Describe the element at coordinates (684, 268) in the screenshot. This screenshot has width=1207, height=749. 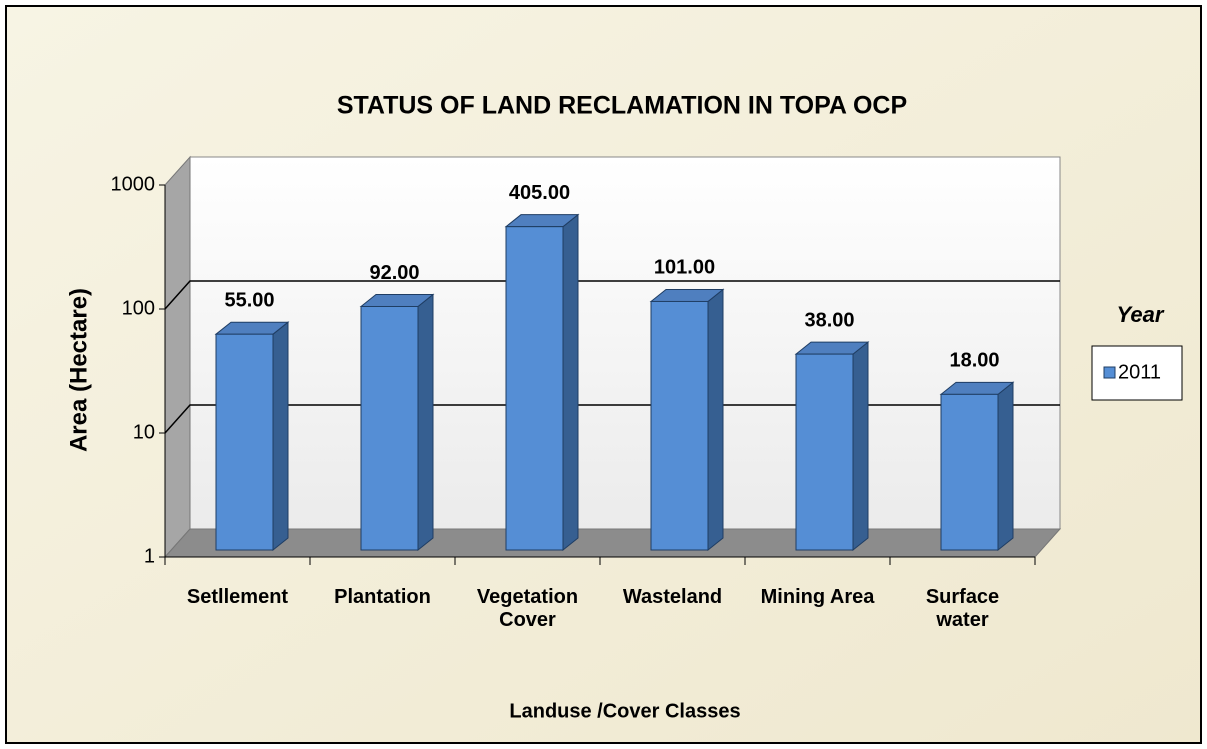
I see `data-label: 101.00` at that location.